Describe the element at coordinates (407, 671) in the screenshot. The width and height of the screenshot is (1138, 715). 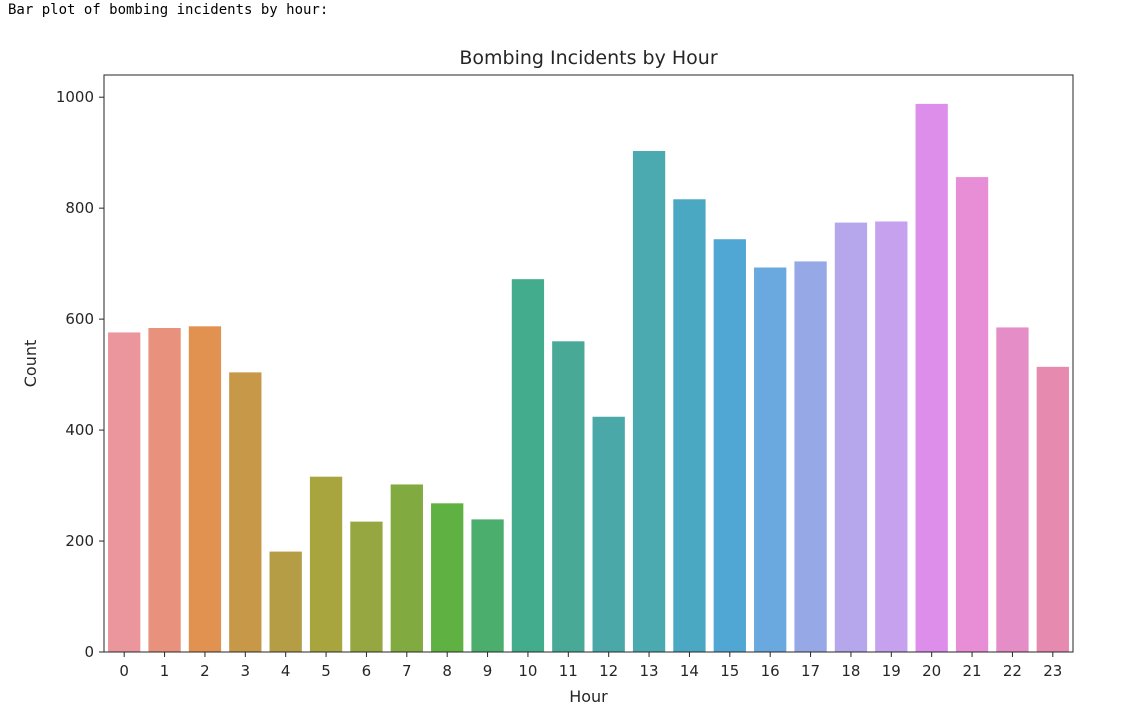
I see `x-tick-label: 7` at that location.